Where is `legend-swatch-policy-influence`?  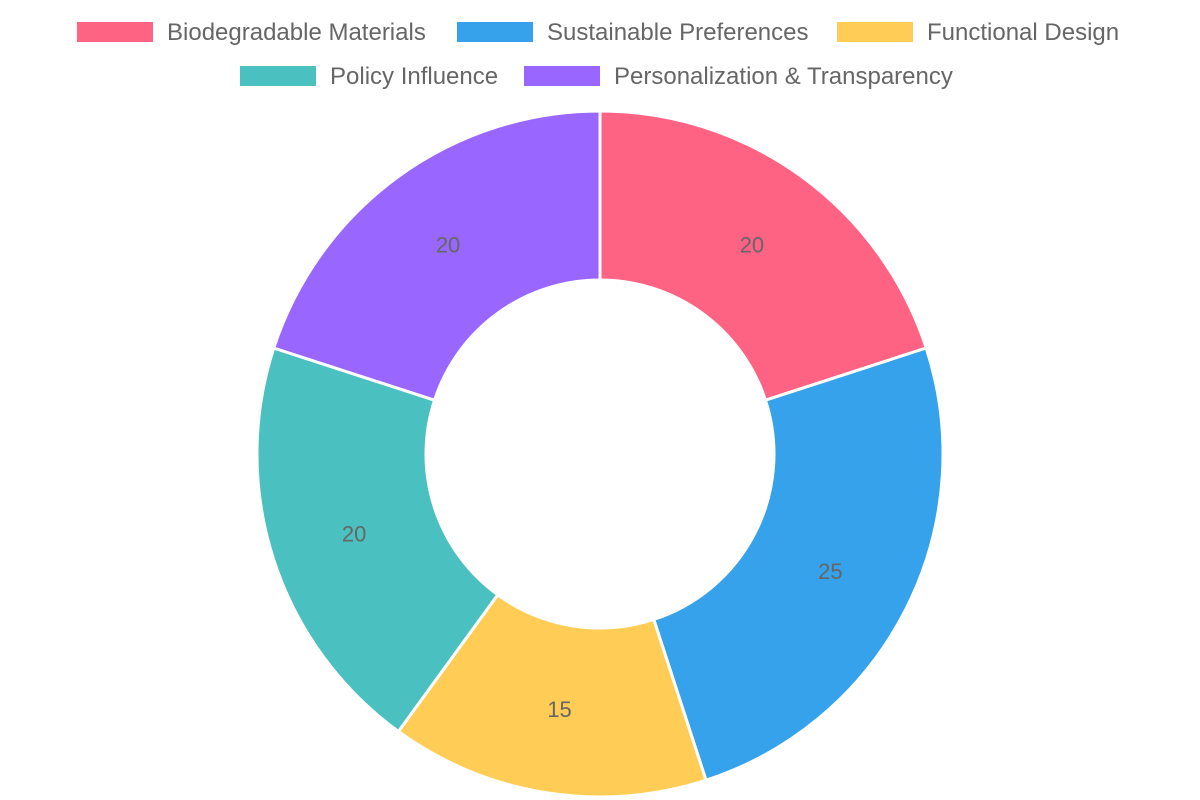 legend-swatch-policy-influence is located at coordinates (278, 76).